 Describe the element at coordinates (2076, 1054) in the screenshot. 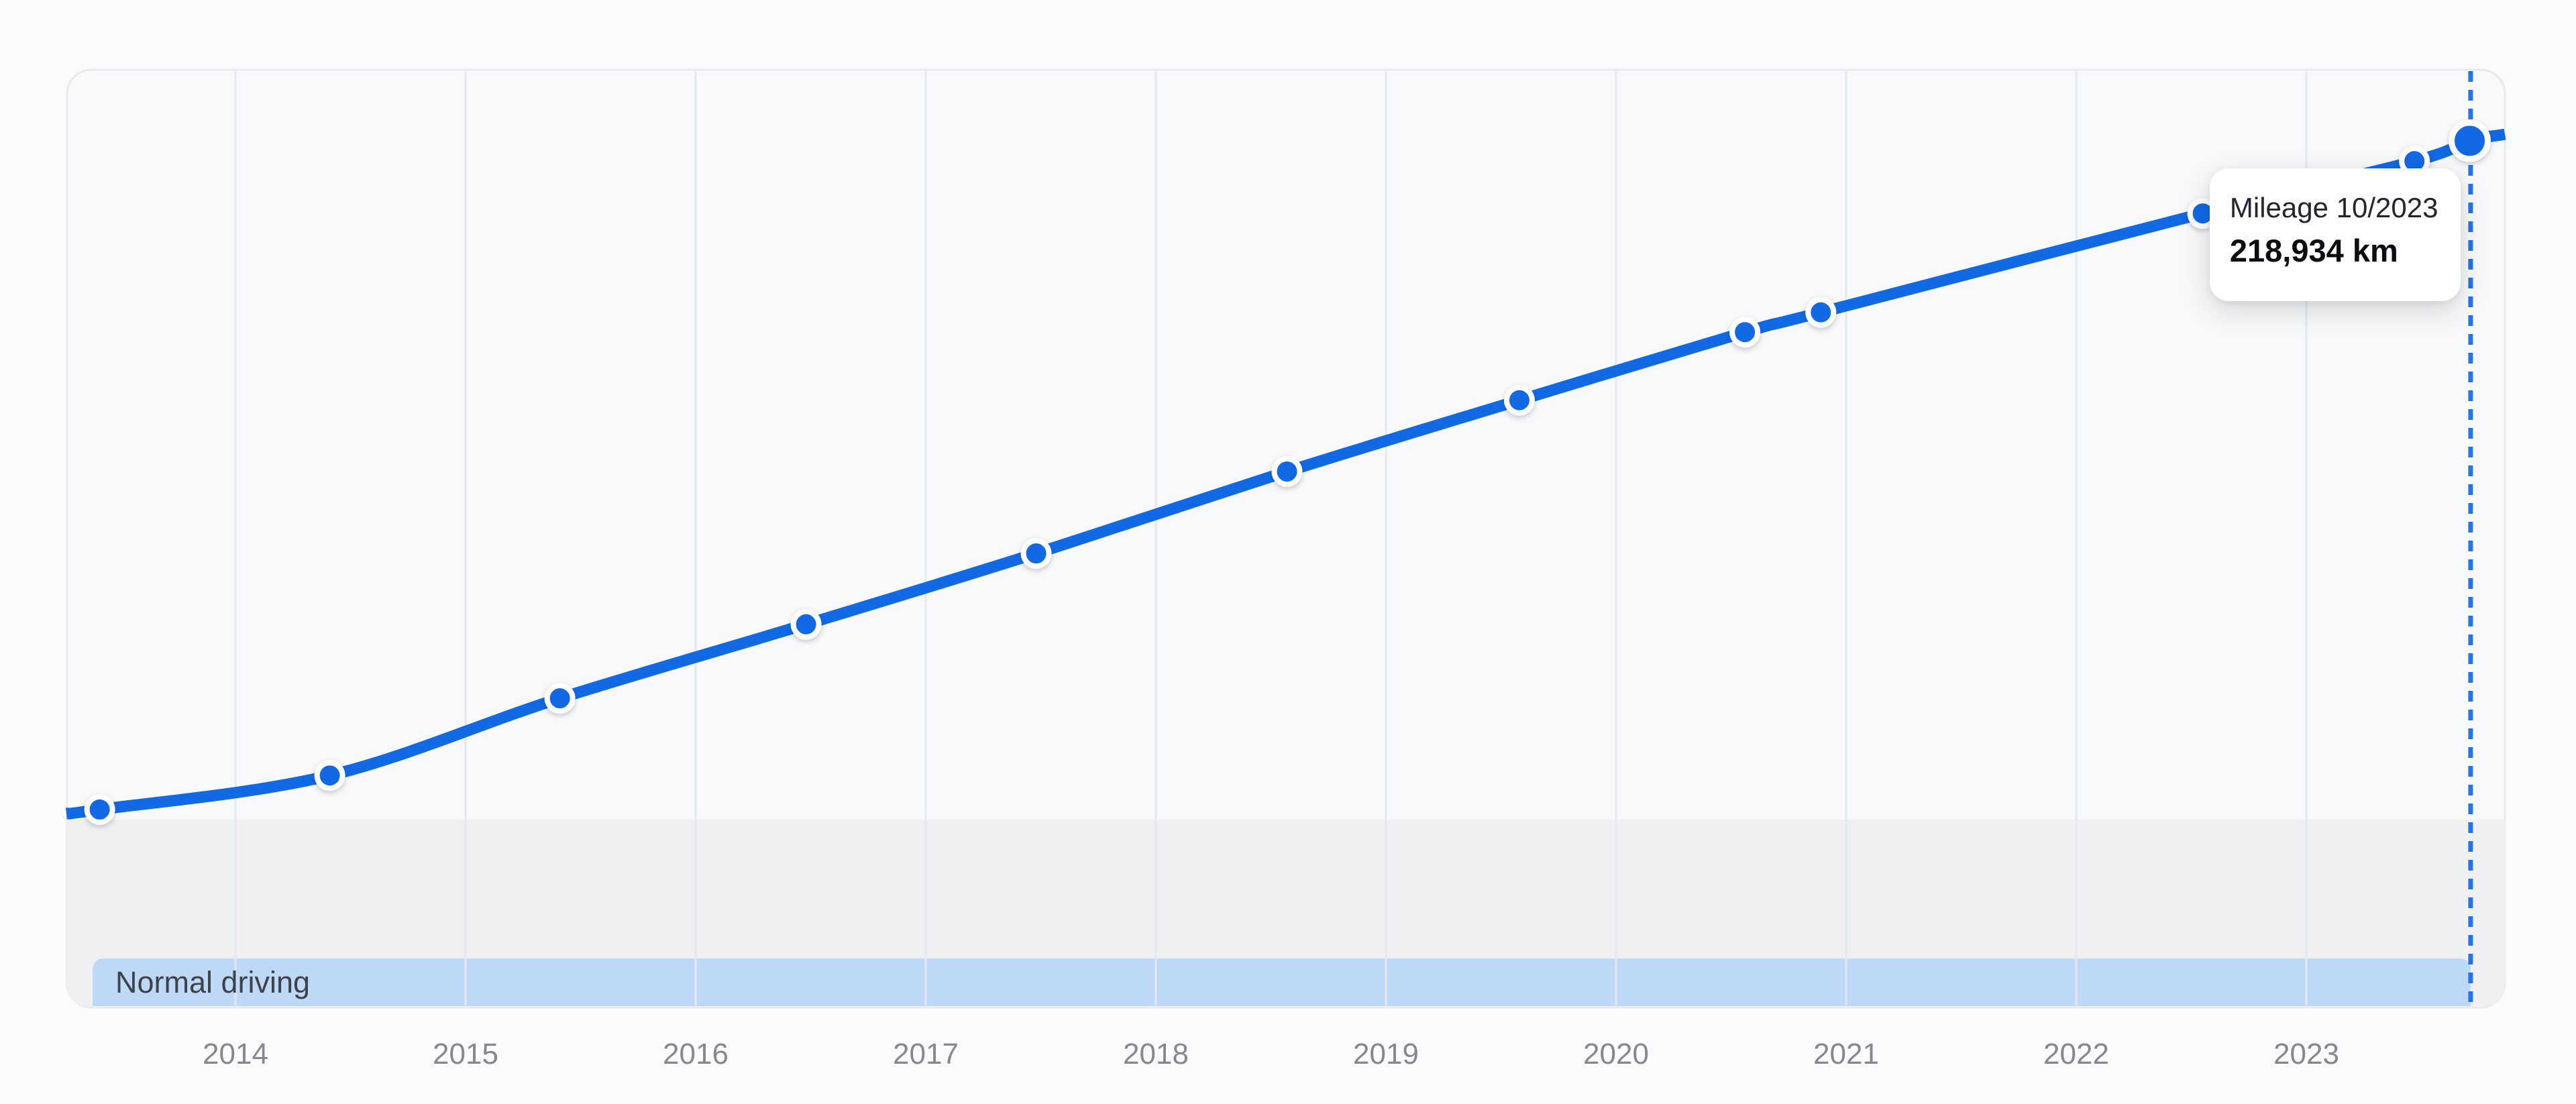

I see `x-axis-label: 2022` at that location.